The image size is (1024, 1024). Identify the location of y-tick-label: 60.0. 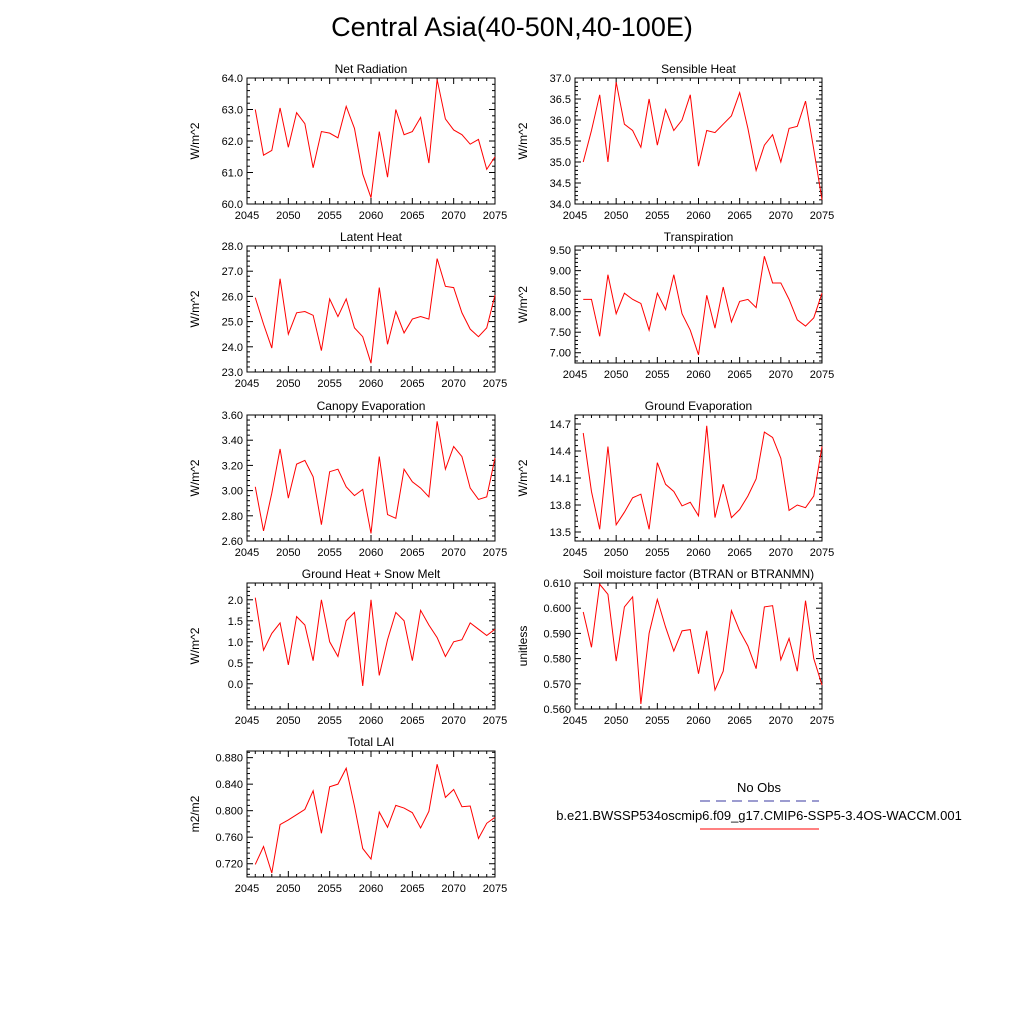
(232, 205).